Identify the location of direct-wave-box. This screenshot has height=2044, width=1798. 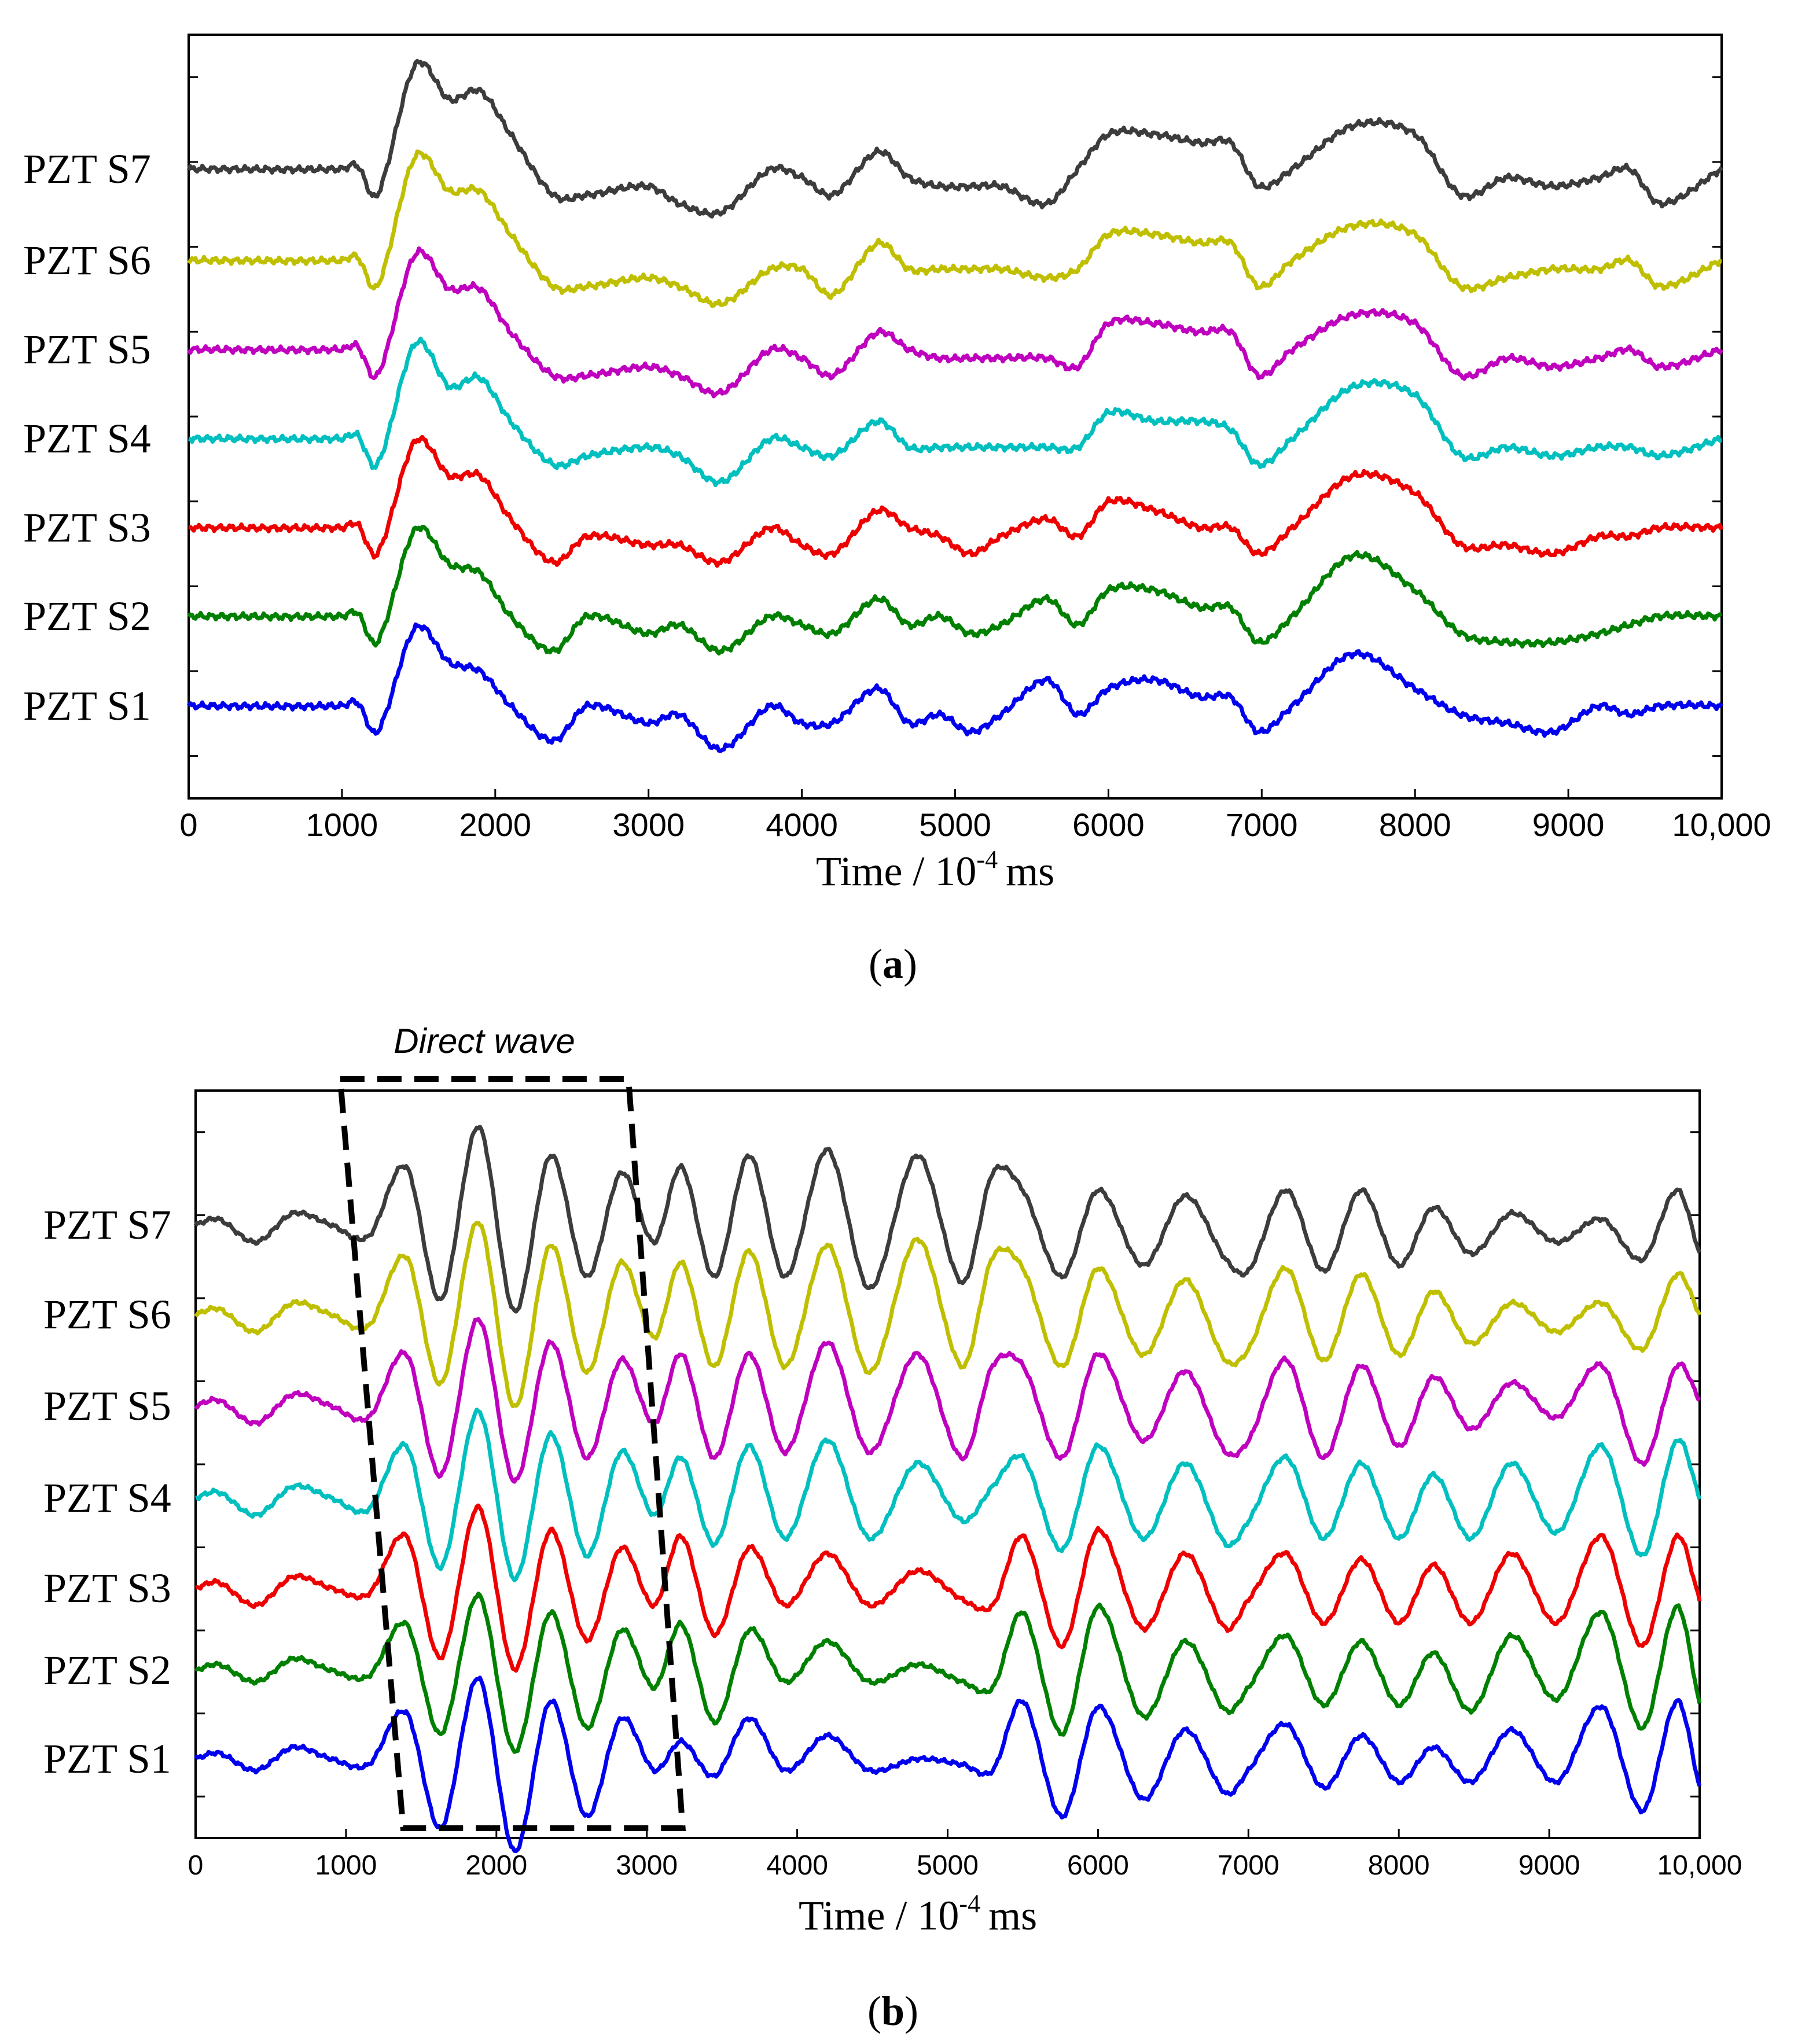
(511, 1453).